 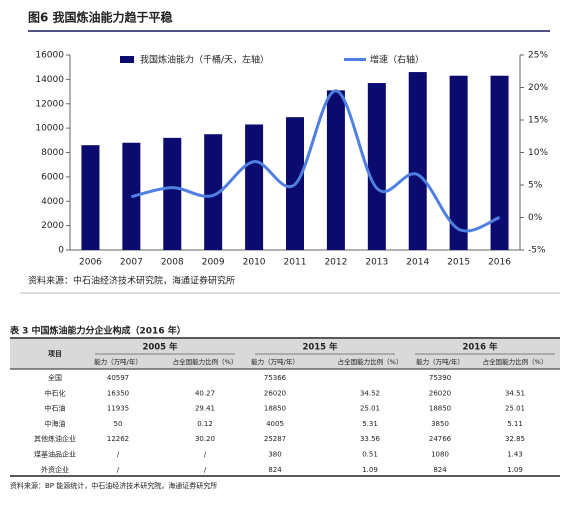 I want to click on table-cell: 16350, so click(x=118, y=393).